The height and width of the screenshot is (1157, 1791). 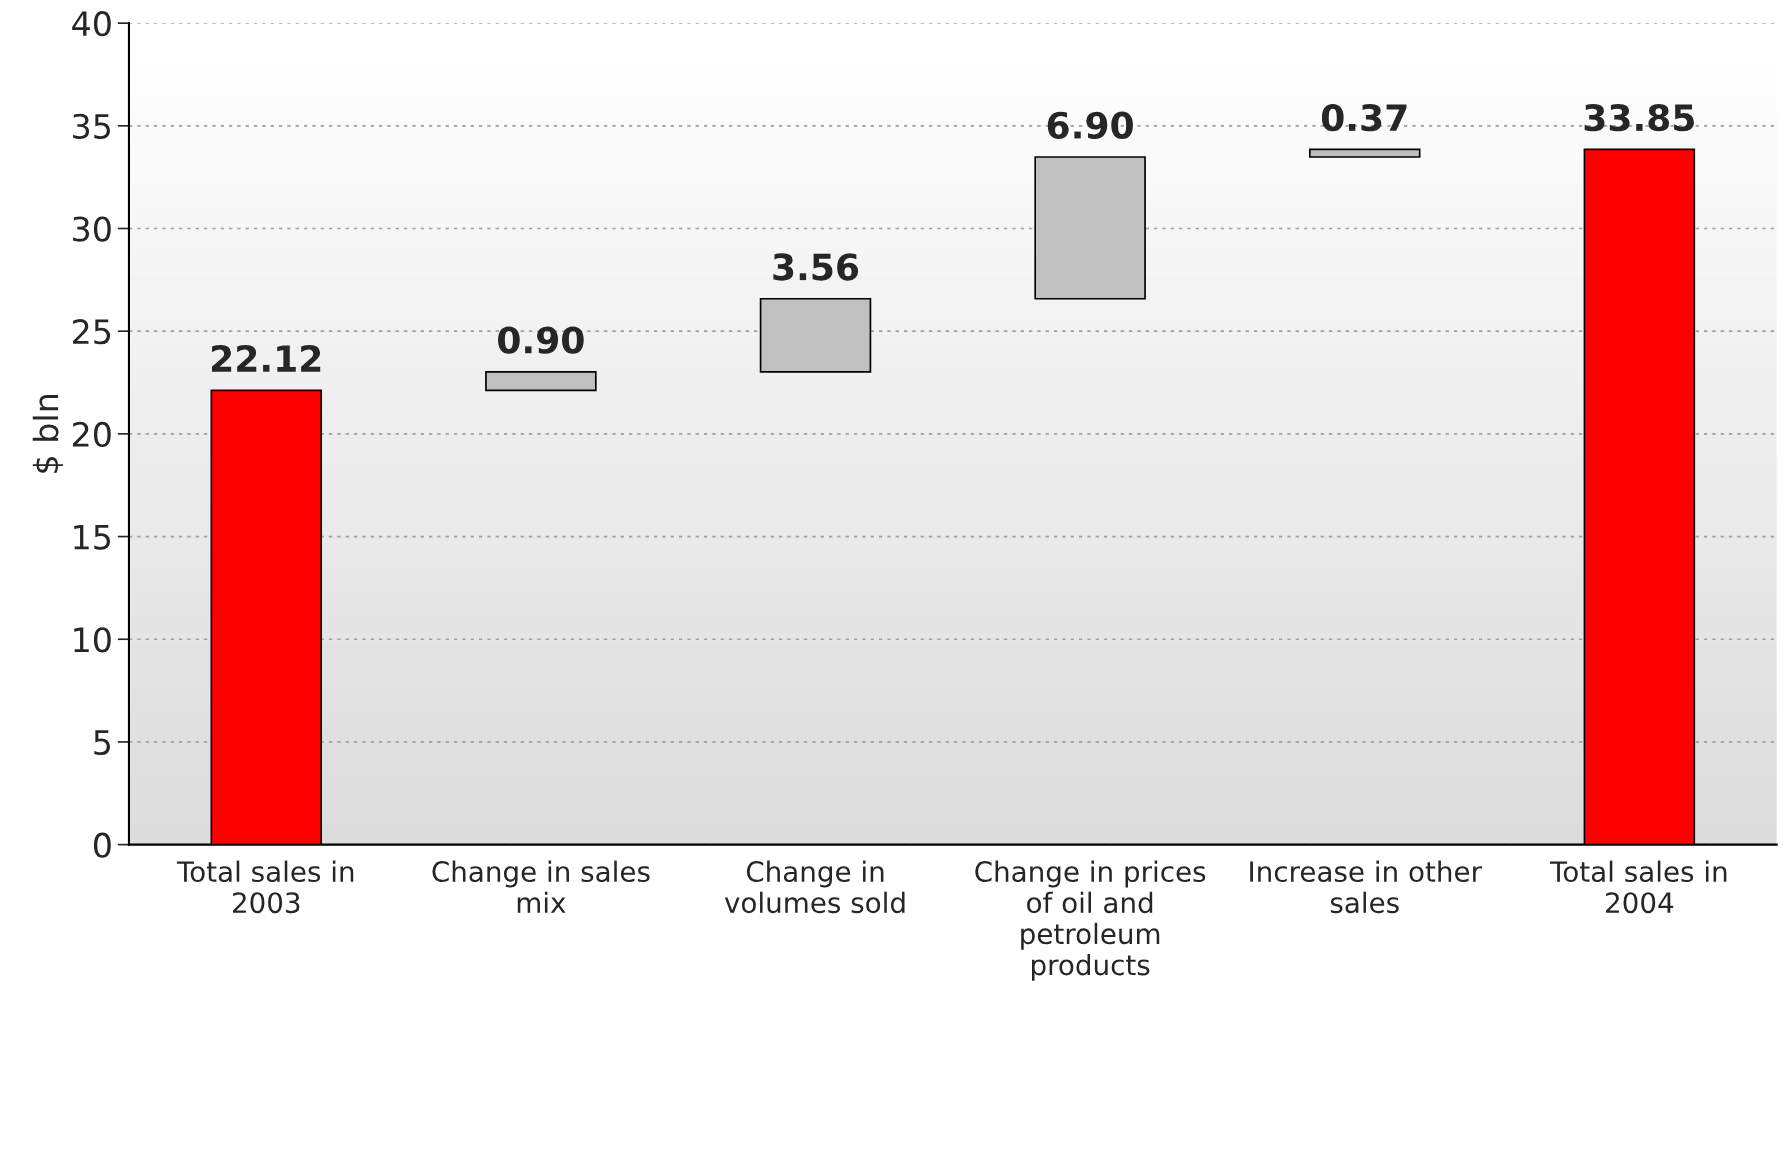 I want to click on y-tick-label: 0, so click(x=102, y=845).